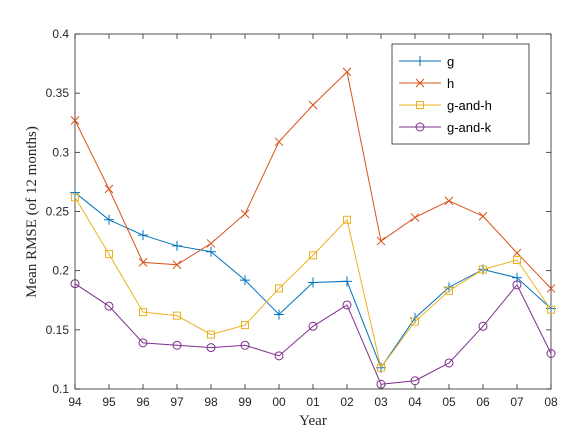  I want to click on legend-label: g-and-k, so click(469, 127).